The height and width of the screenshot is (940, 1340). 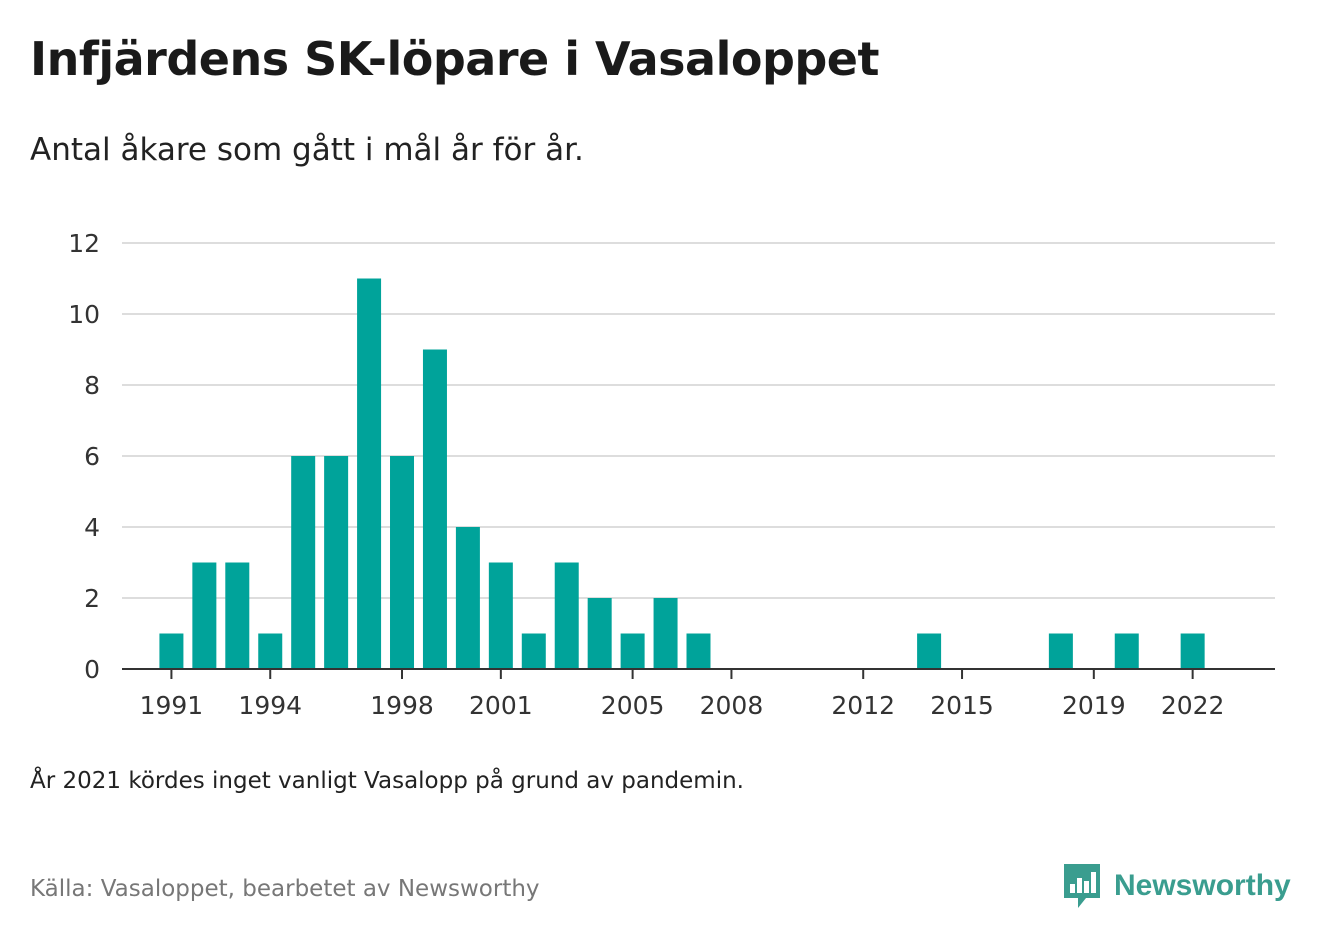 What do you see at coordinates (929, 651) in the screenshot?
I see `bar-2014` at bounding box center [929, 651].